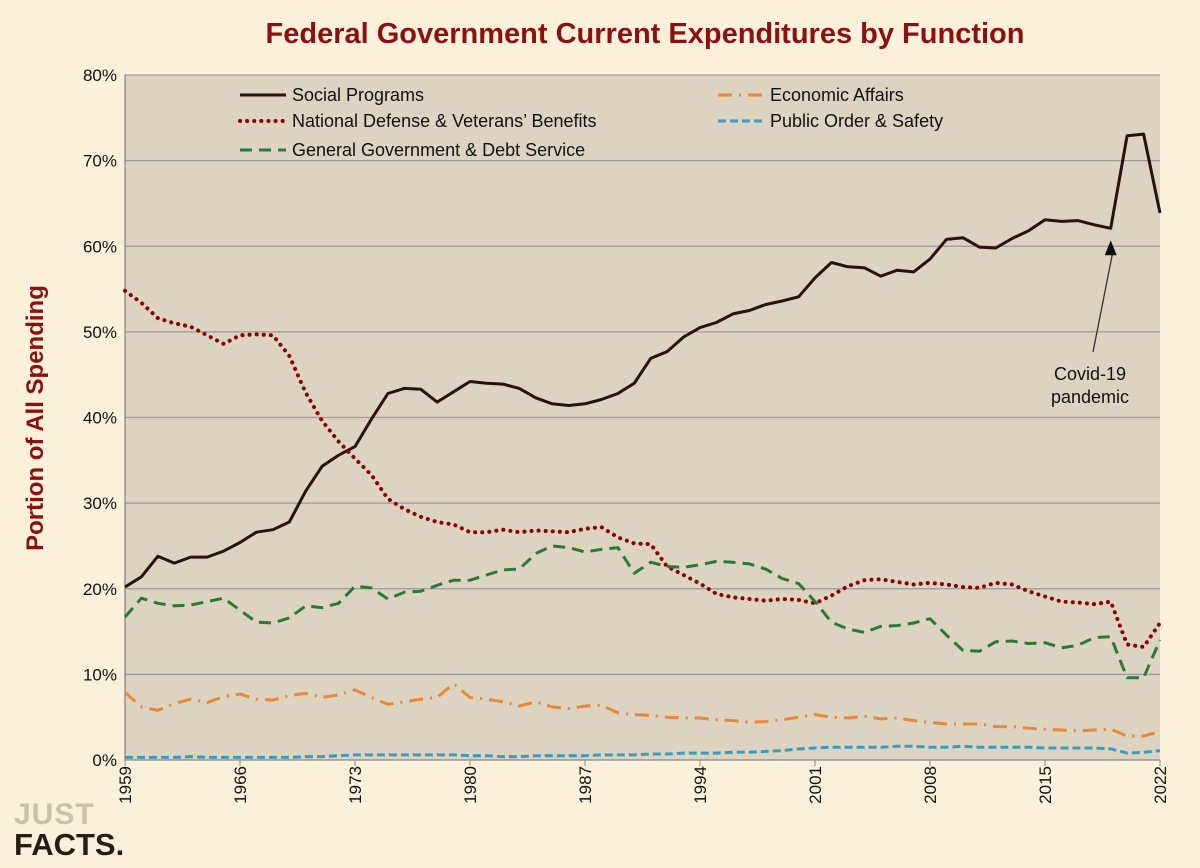 This screenshot has height=868, width=1200. Describe the element at coordinates (837, 95) in the screenshot. I see `legend-label: Economic Affairs` at that location.